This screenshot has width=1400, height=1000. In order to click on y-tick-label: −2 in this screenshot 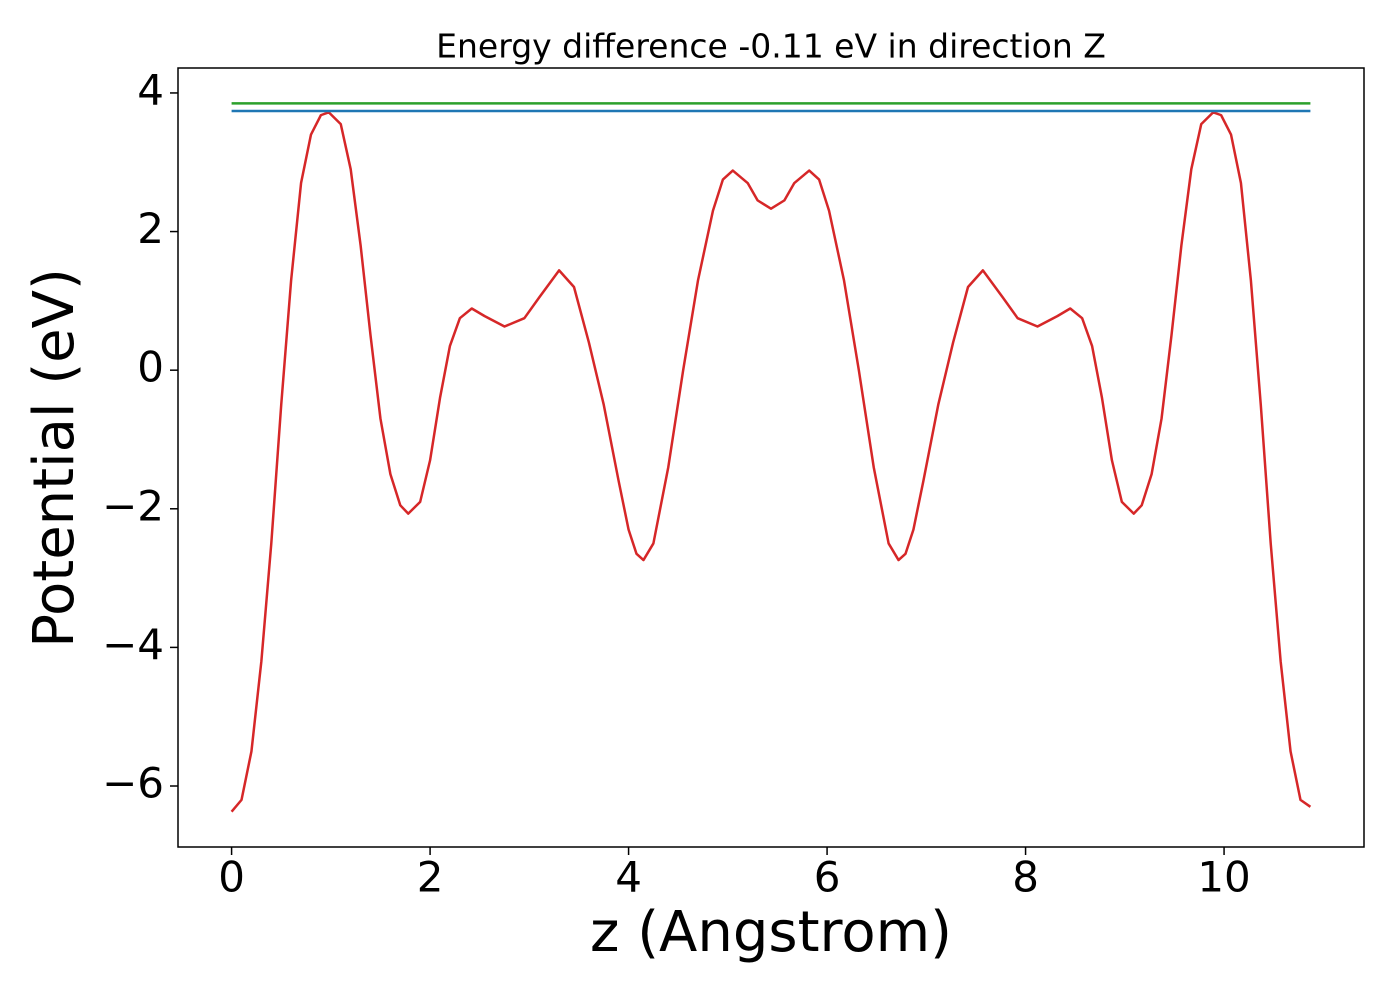, I will do `click(133, 505)`.